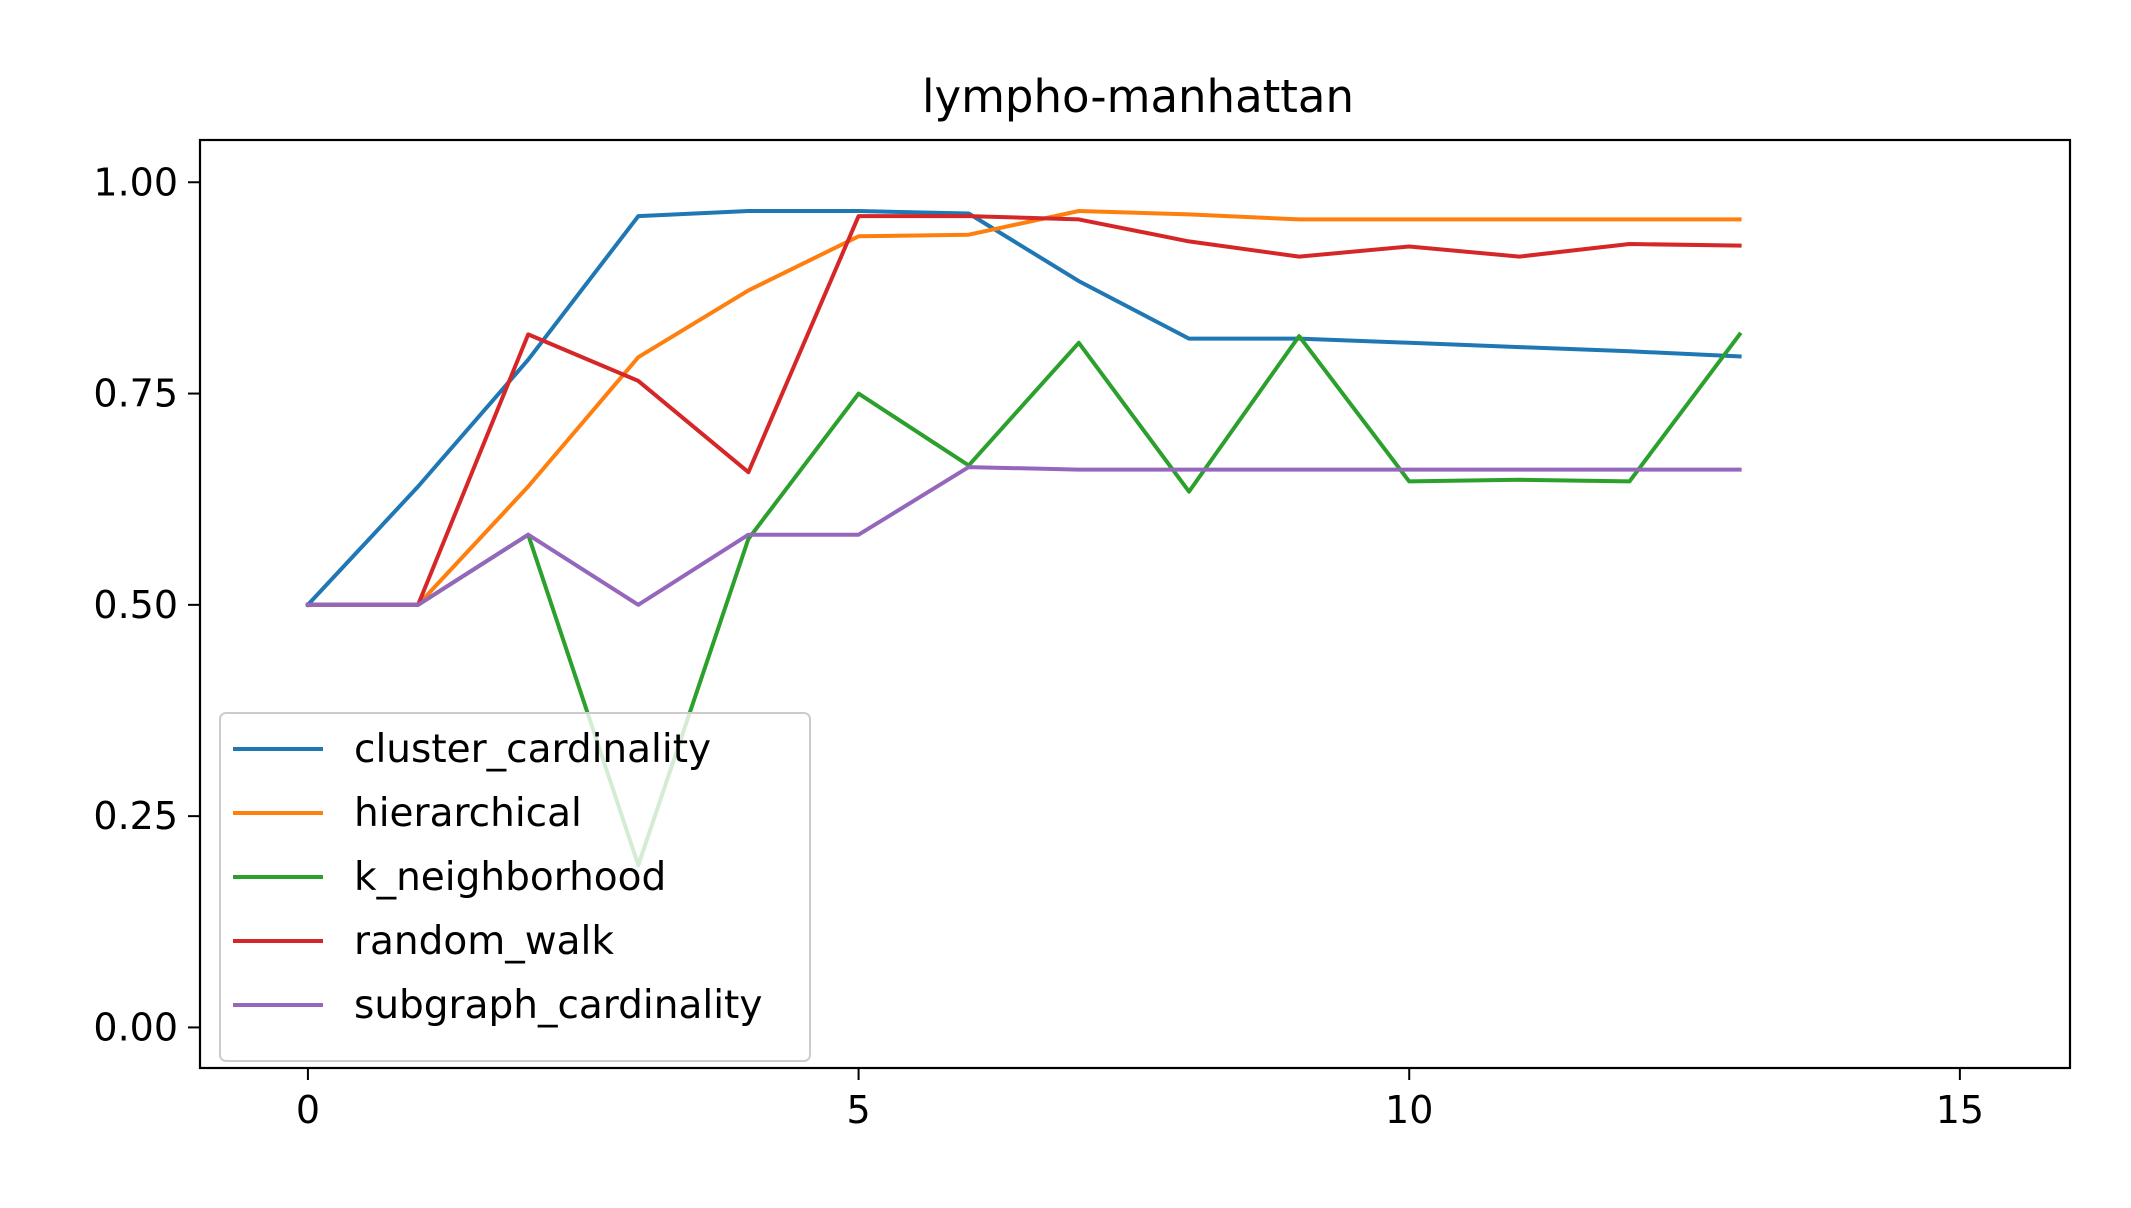  I want to click on y-tick-label: 0.75, so click(135, 394).